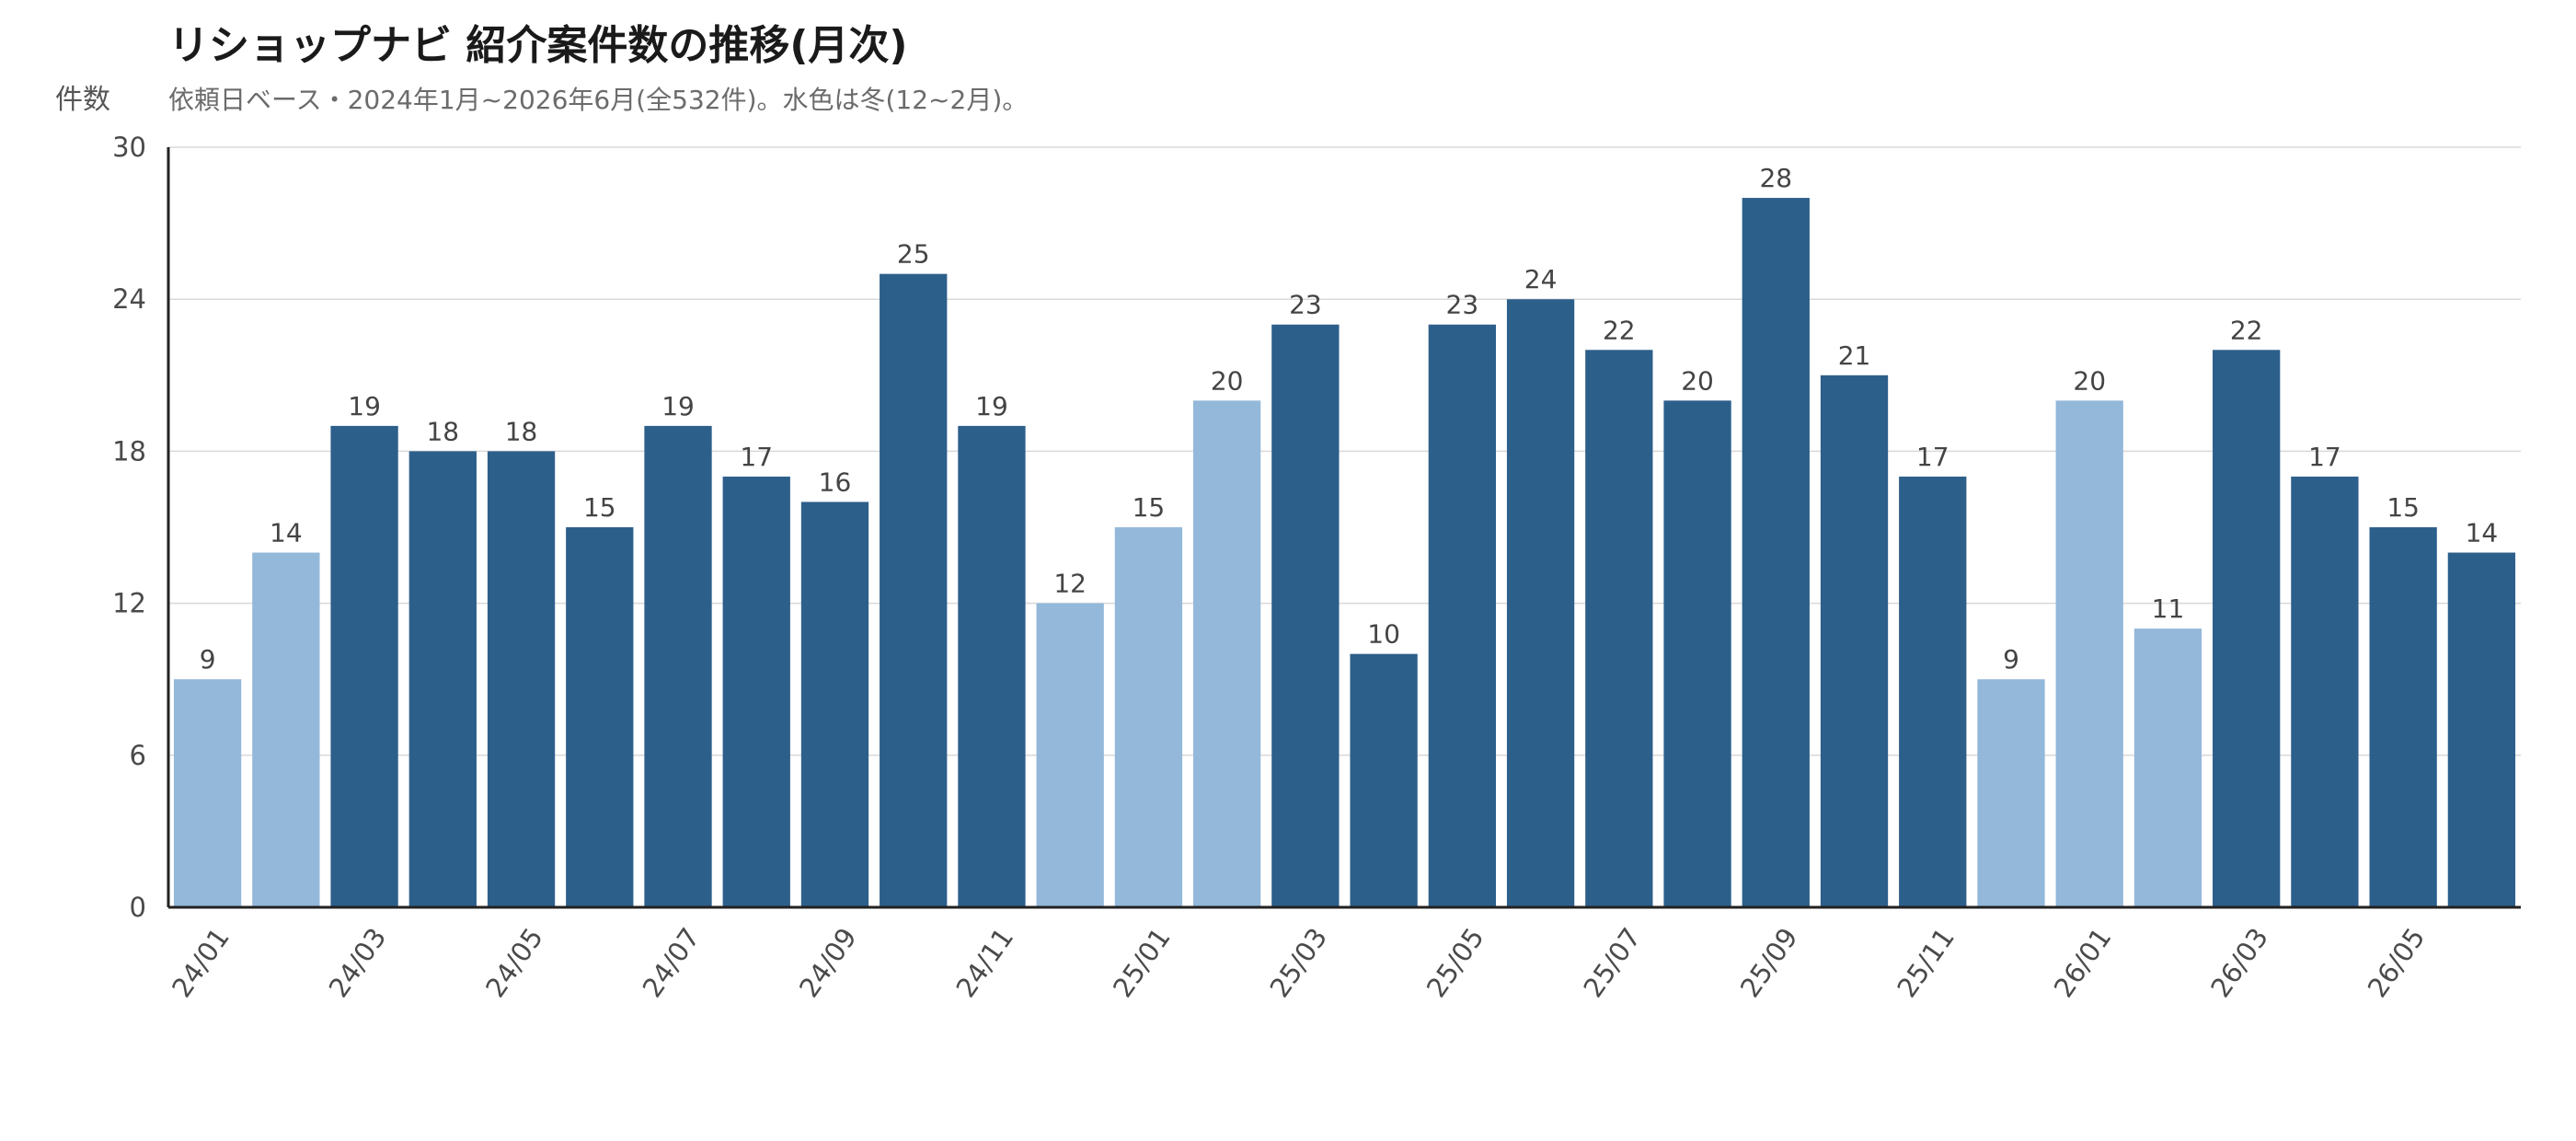  I want to click on data-label: 24, so click(1541, 279).